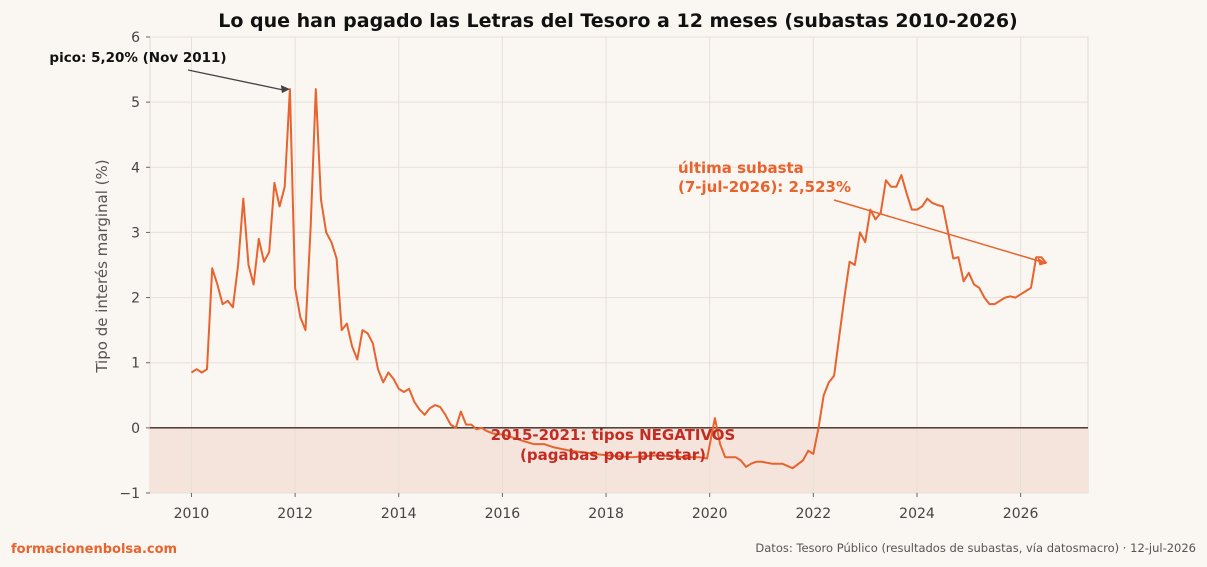  Describe the element at coordinates (1042, 261) in the screenshot. I see `last-auction-arrowhead` at that location.